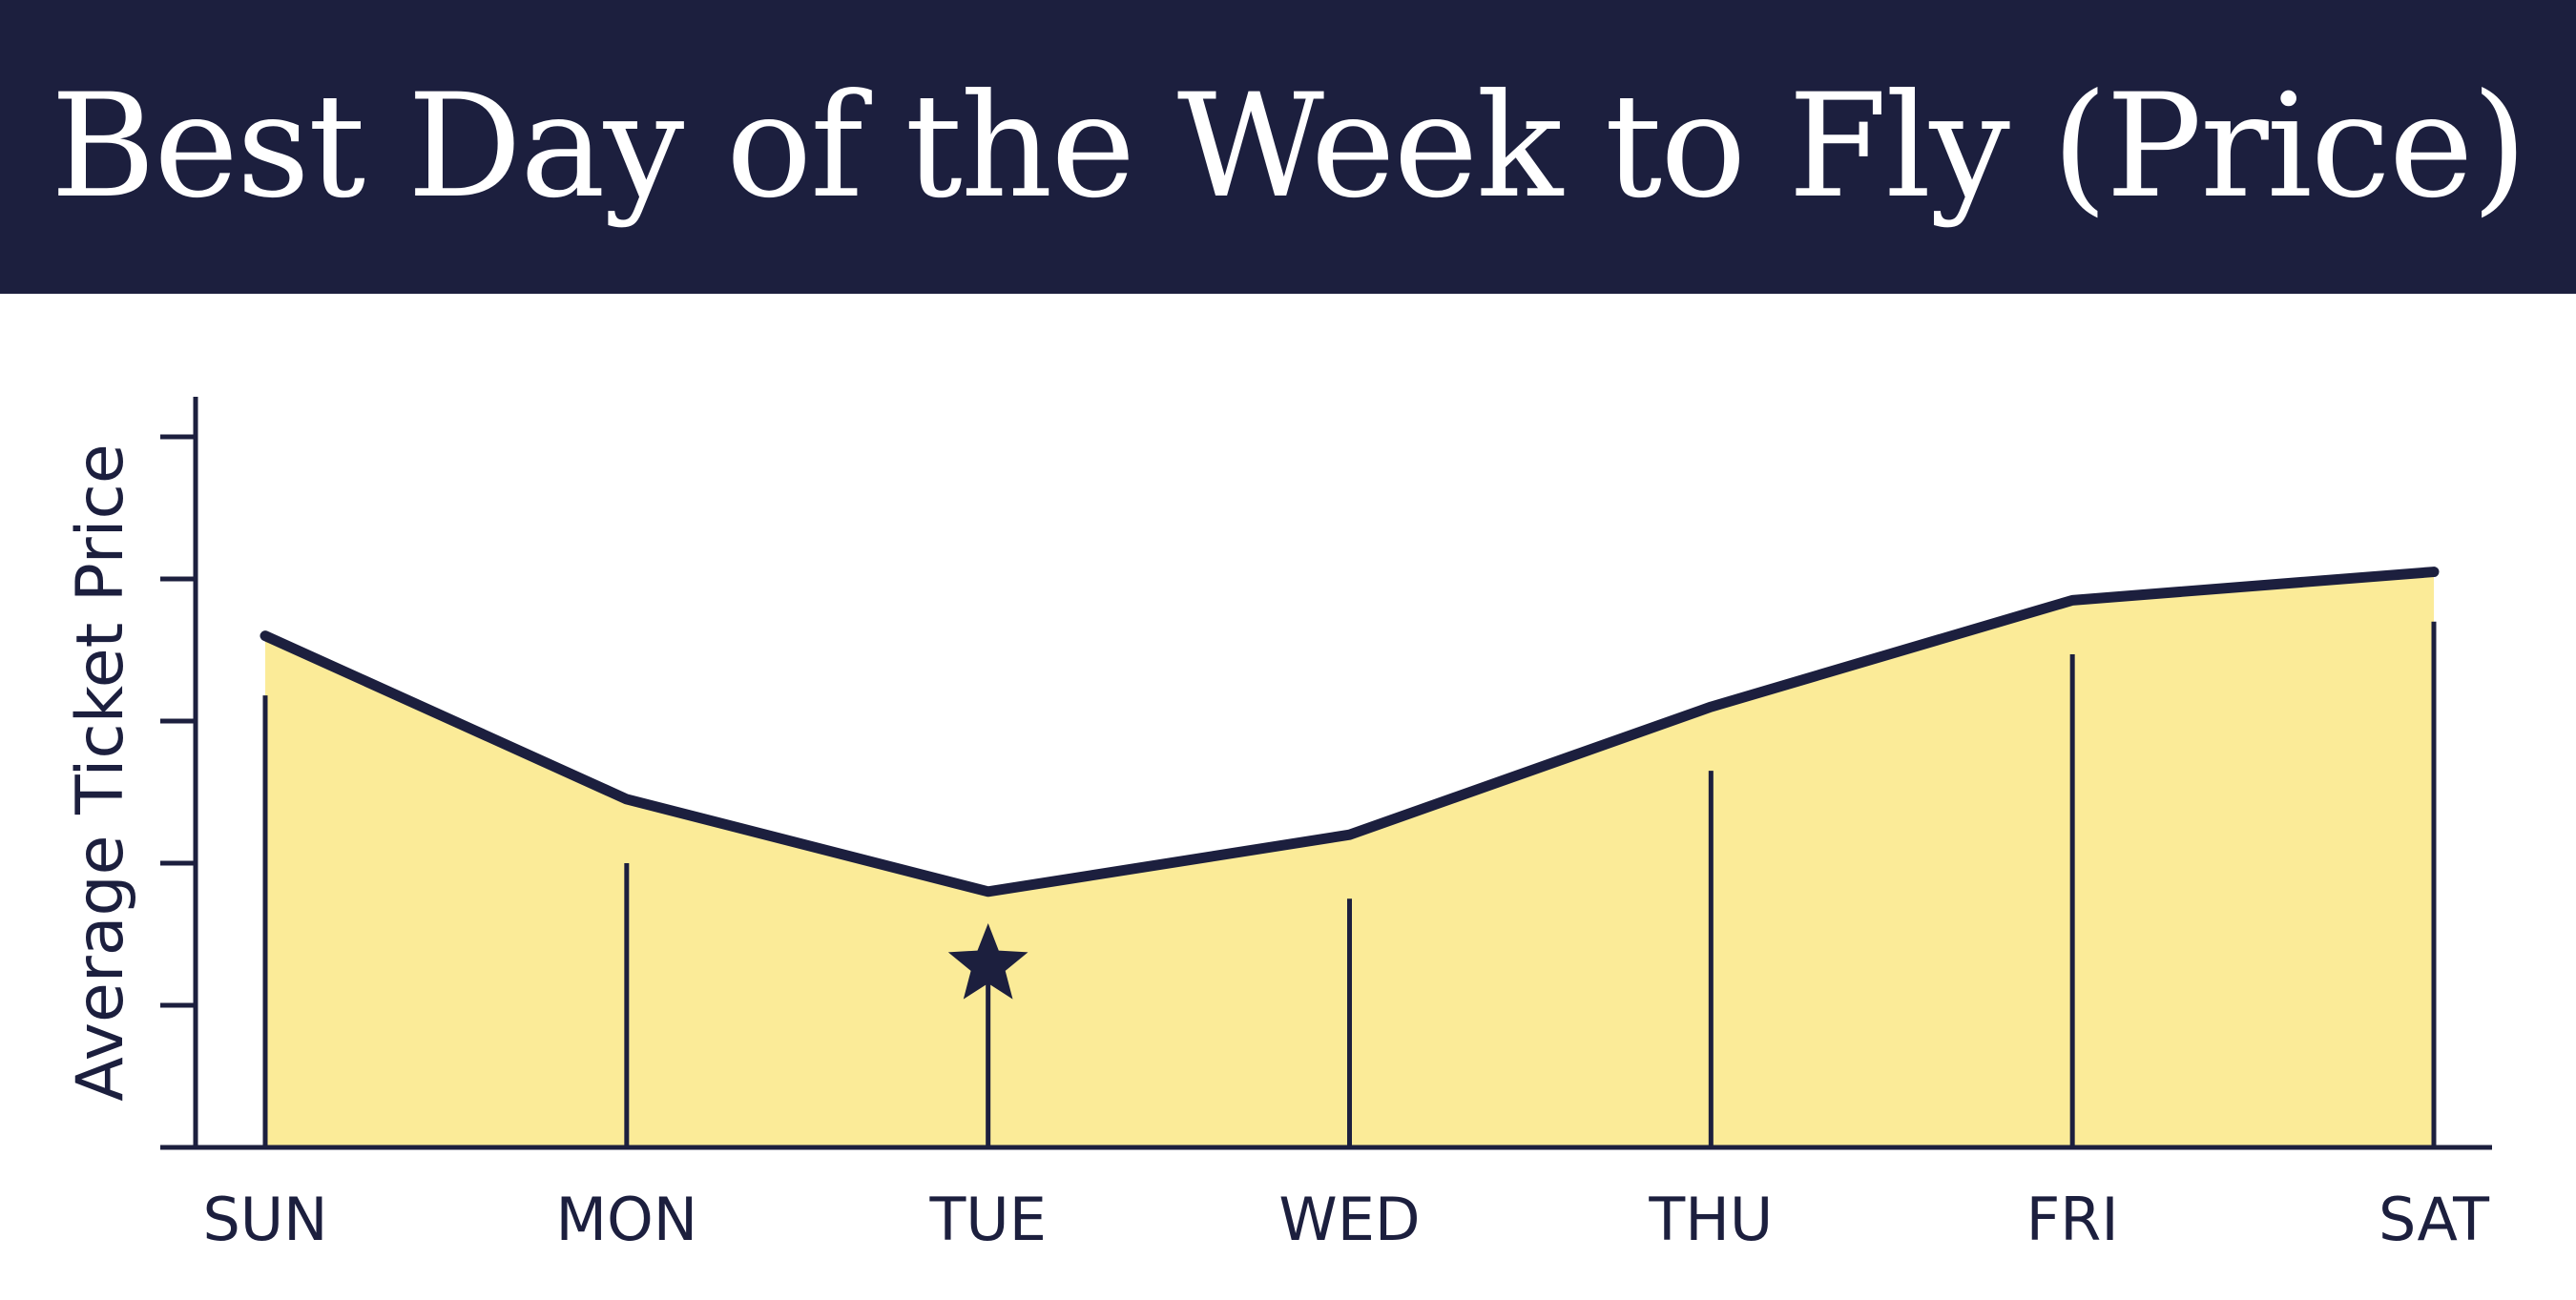  Describe the element at coordinates (626, 1220) in the screenshot. I see `x-tick-label-mon: MON` at that location.